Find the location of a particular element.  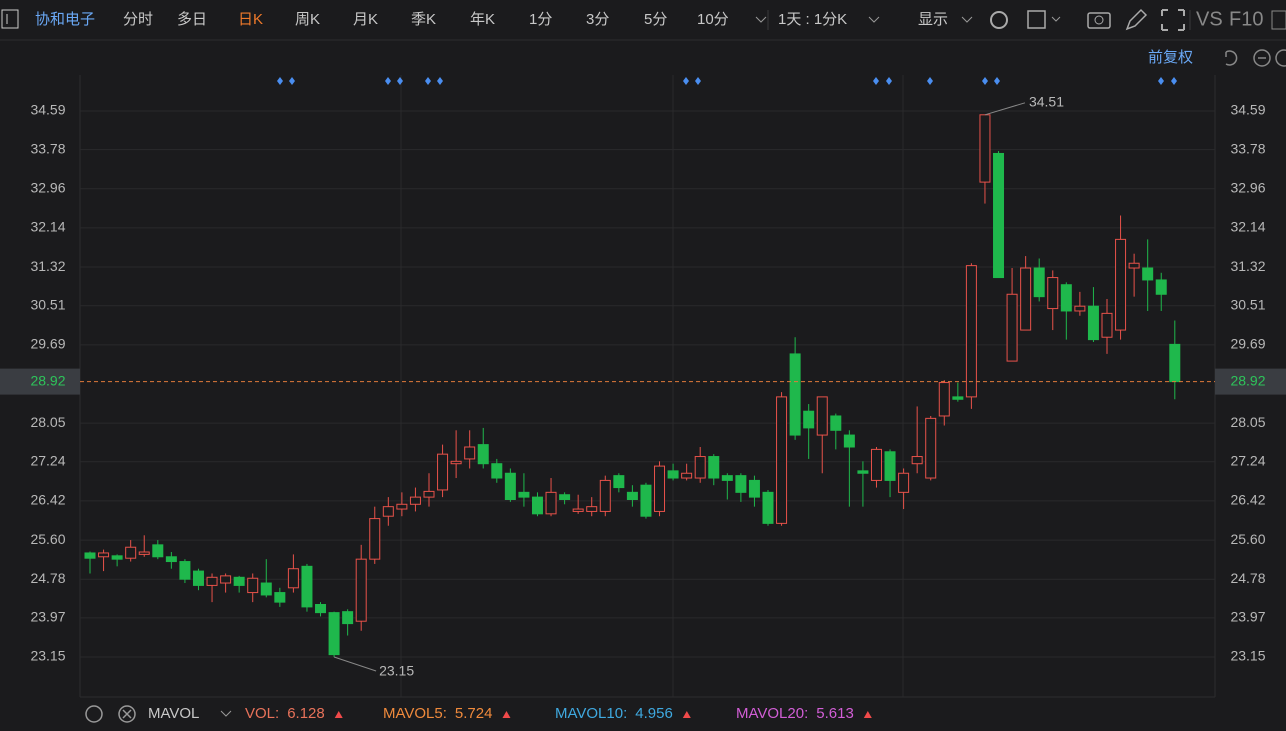

indicator-value: 4.956 is located at coordinates (654, 713).